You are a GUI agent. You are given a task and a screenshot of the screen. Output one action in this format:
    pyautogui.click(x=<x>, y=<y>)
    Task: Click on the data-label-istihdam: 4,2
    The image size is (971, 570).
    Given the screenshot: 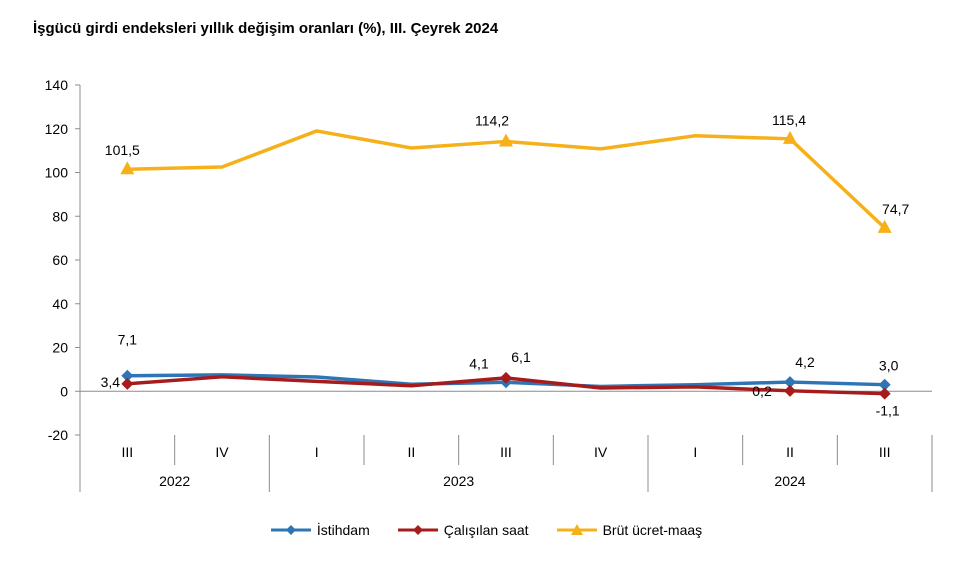 What is the action you would take?
    pyautogui.click(x=805, y=362)
    